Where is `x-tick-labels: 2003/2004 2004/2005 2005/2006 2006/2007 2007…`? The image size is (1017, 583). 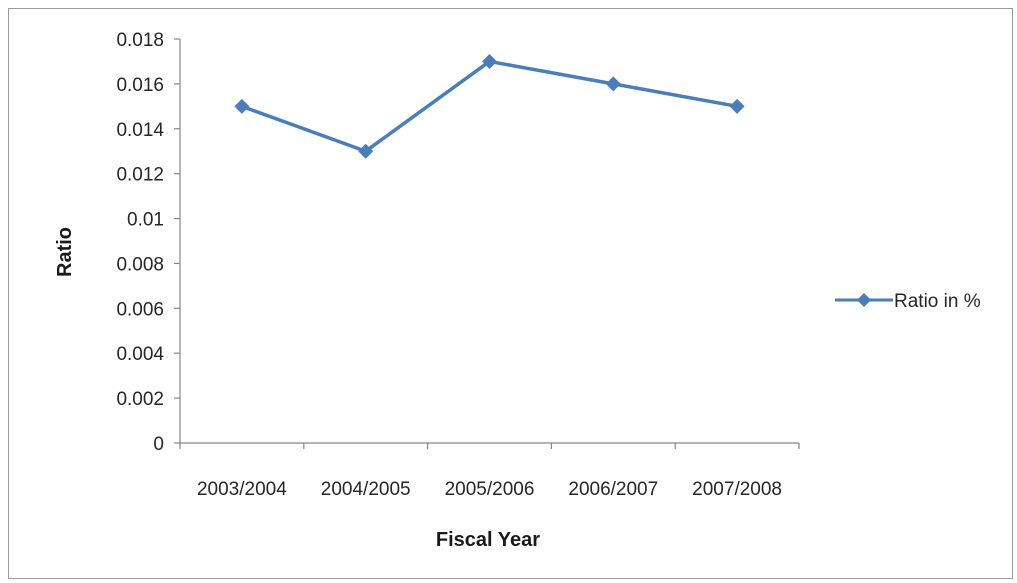 x-tick-labels: 2003/2004 2004/2005 2005/2006 2006/2007 2007… is located at coordinates (489, 489).